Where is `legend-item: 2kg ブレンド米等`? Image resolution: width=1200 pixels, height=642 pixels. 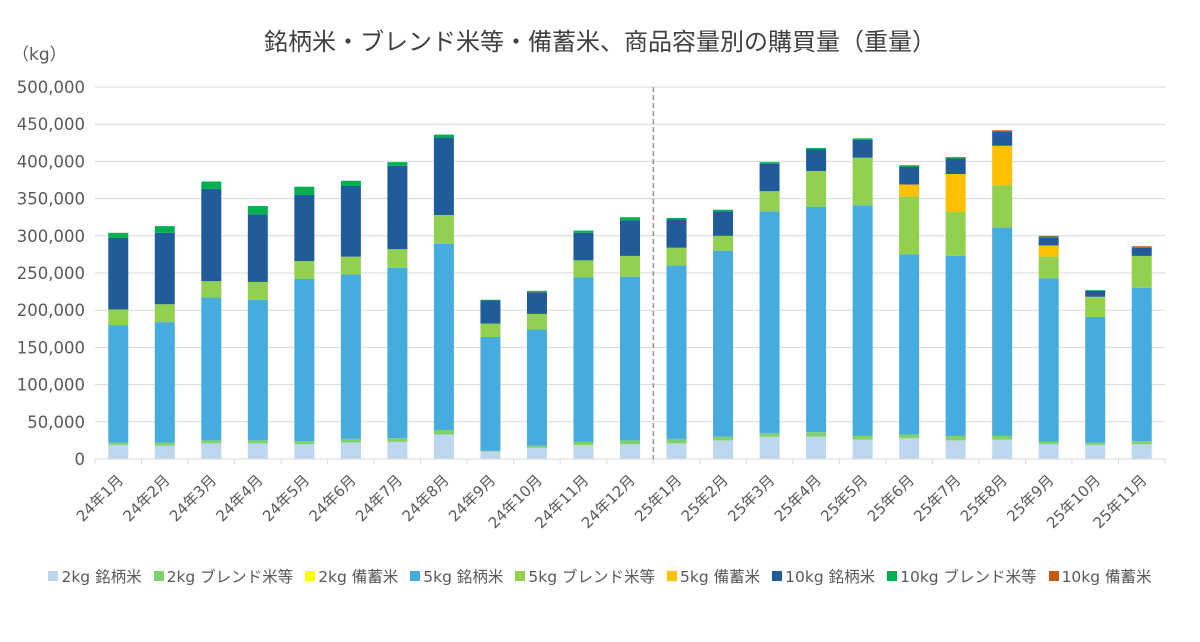
legend-item: 2kg ブレンド米等 is located at coordinates (223, 576).